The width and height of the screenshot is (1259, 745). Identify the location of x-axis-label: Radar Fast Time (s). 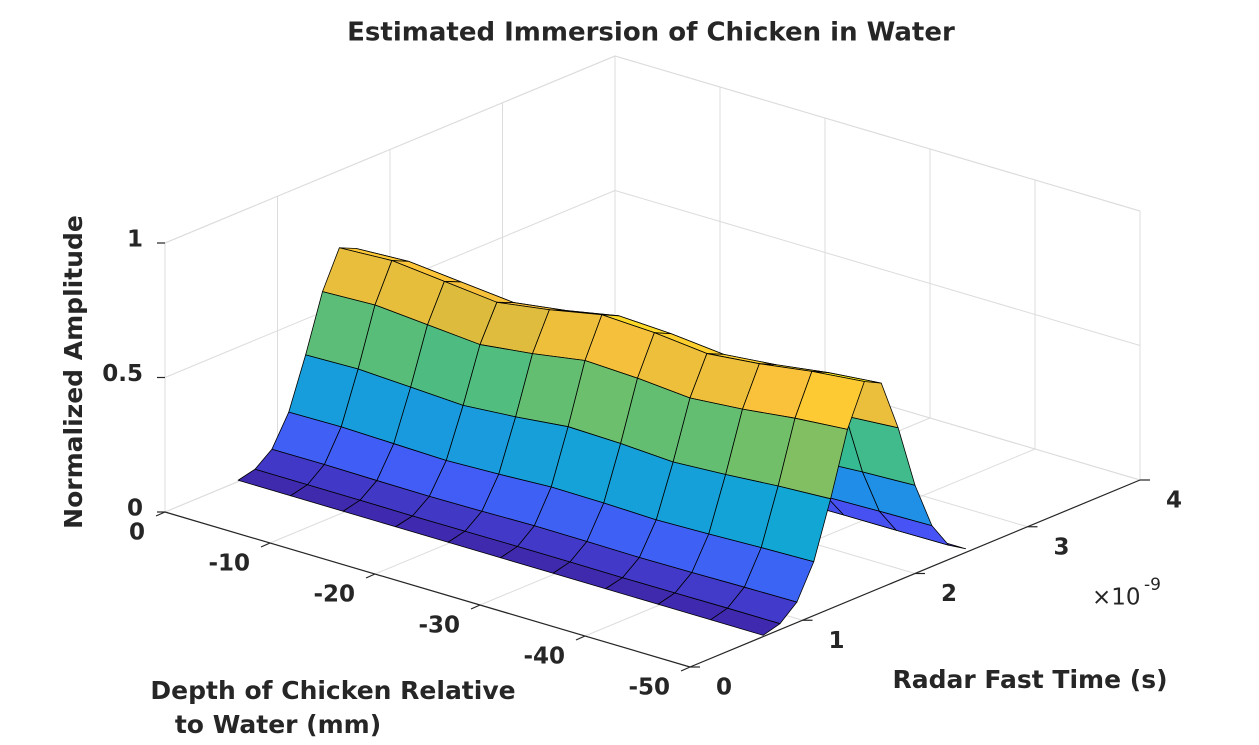
(1030, 679).